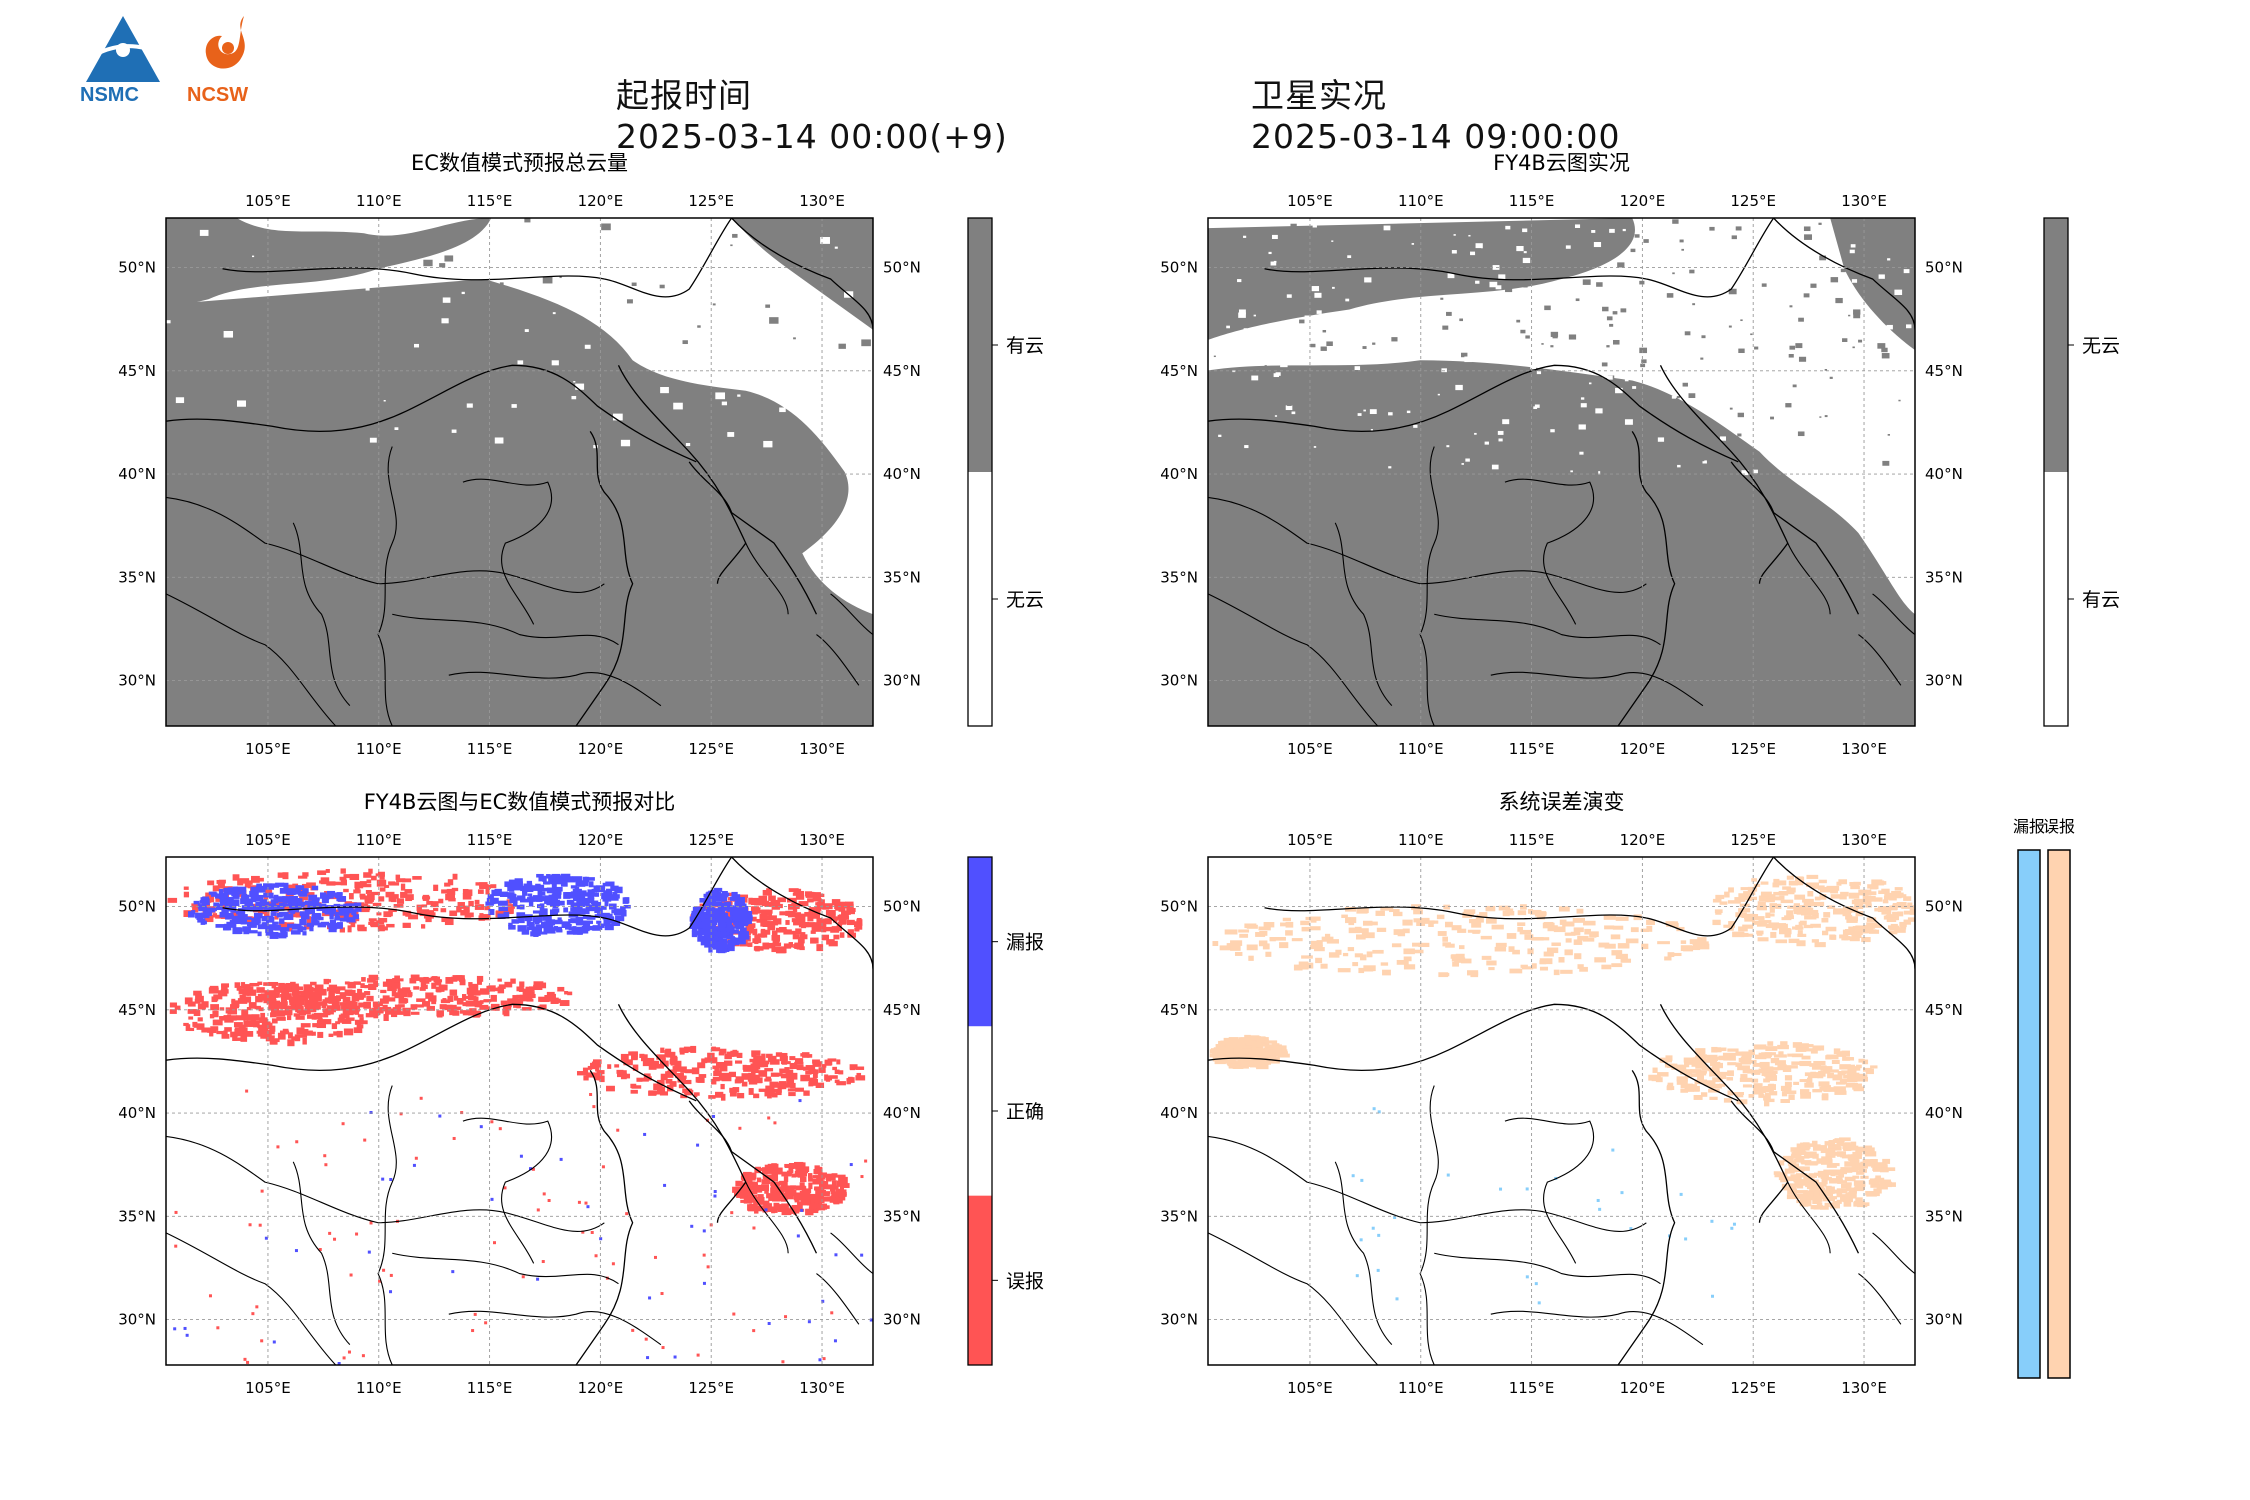  Describe the element at coordinates (822, 840) in the screenshot. I see `lon-tick-label-top: 130°E` at that location.